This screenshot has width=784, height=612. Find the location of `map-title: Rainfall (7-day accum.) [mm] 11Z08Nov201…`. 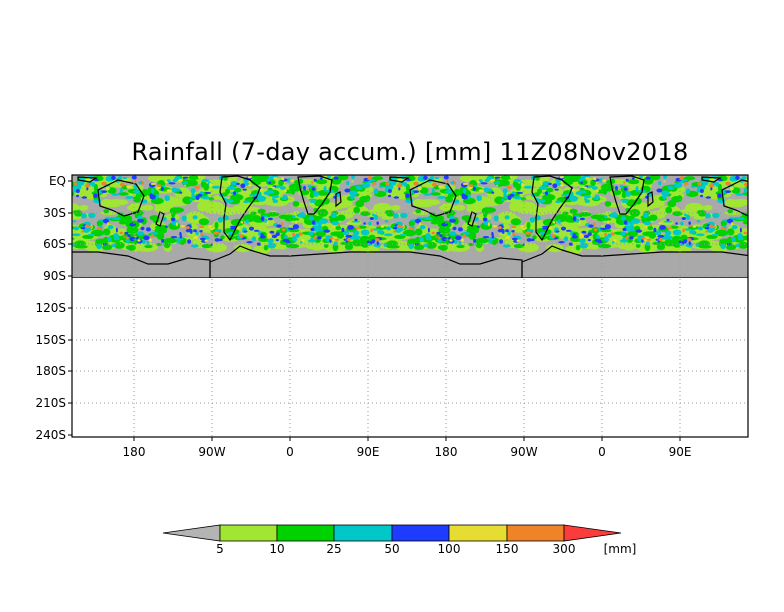

map-title: Rainfall (7-day accum.) [mm] 11Z08Nov201… is located at coordinates (410, 152).